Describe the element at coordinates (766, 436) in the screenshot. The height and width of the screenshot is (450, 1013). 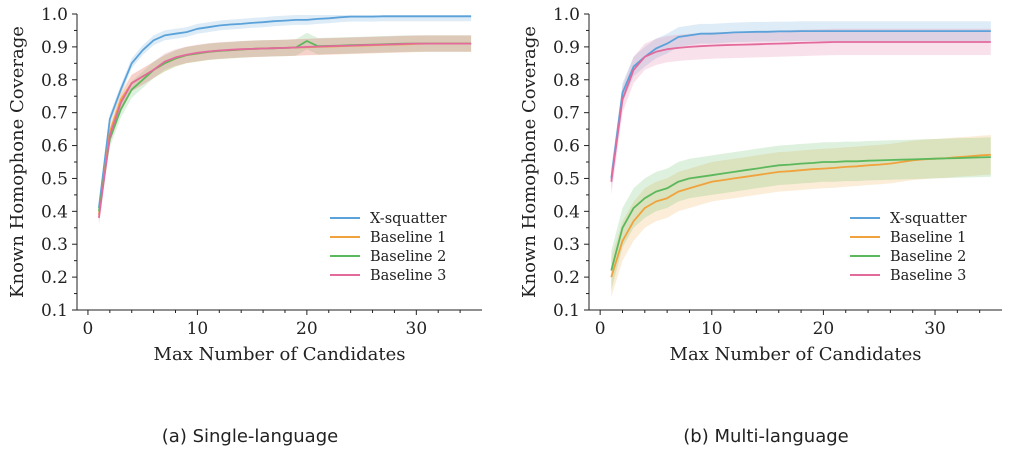
I see `panel-caption: (b) Multi-language` at that location.